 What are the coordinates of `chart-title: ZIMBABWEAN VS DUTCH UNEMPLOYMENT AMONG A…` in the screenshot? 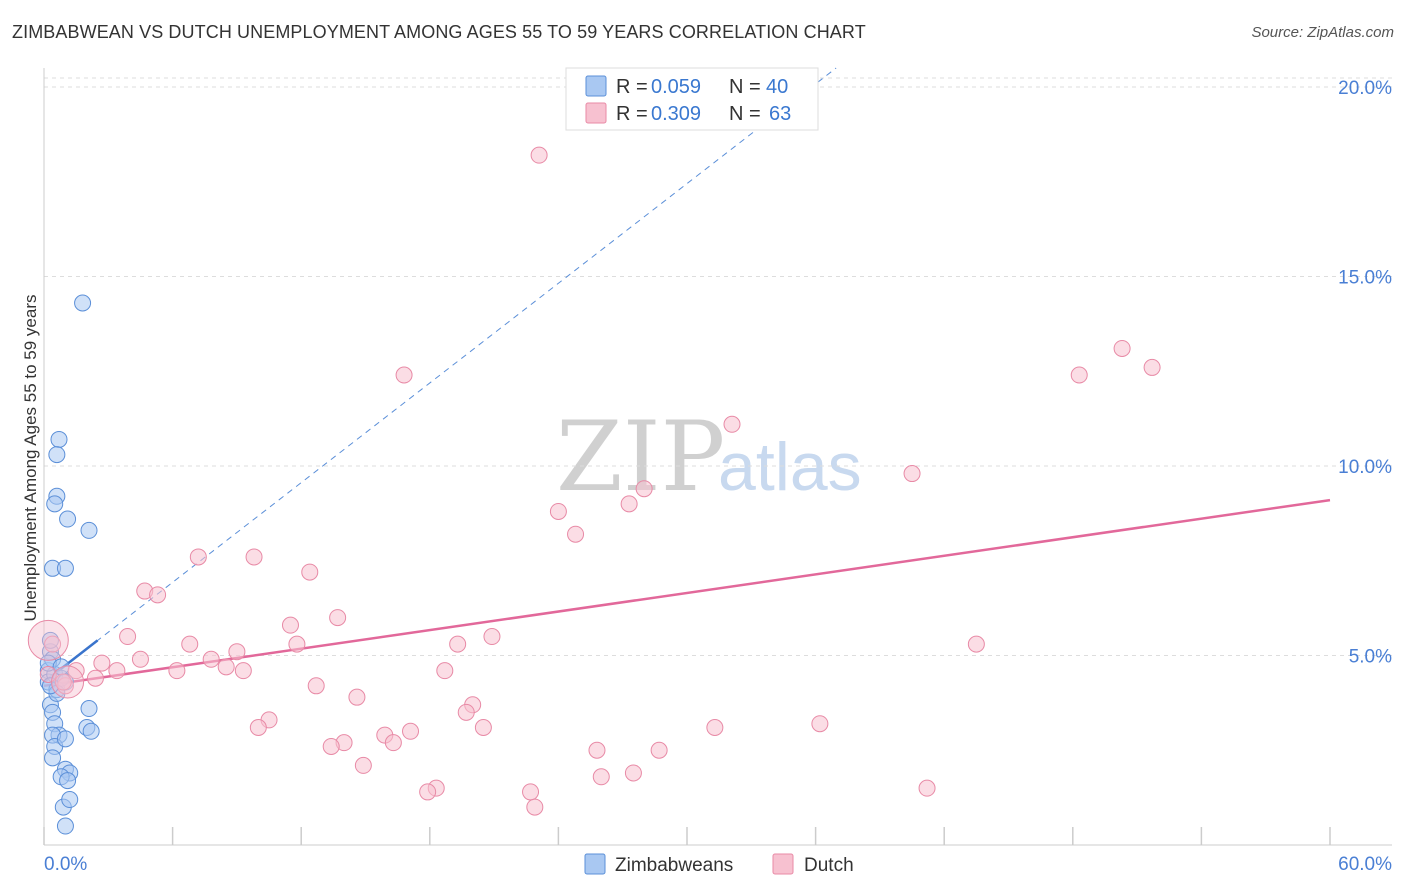 It's located at (439, 32).